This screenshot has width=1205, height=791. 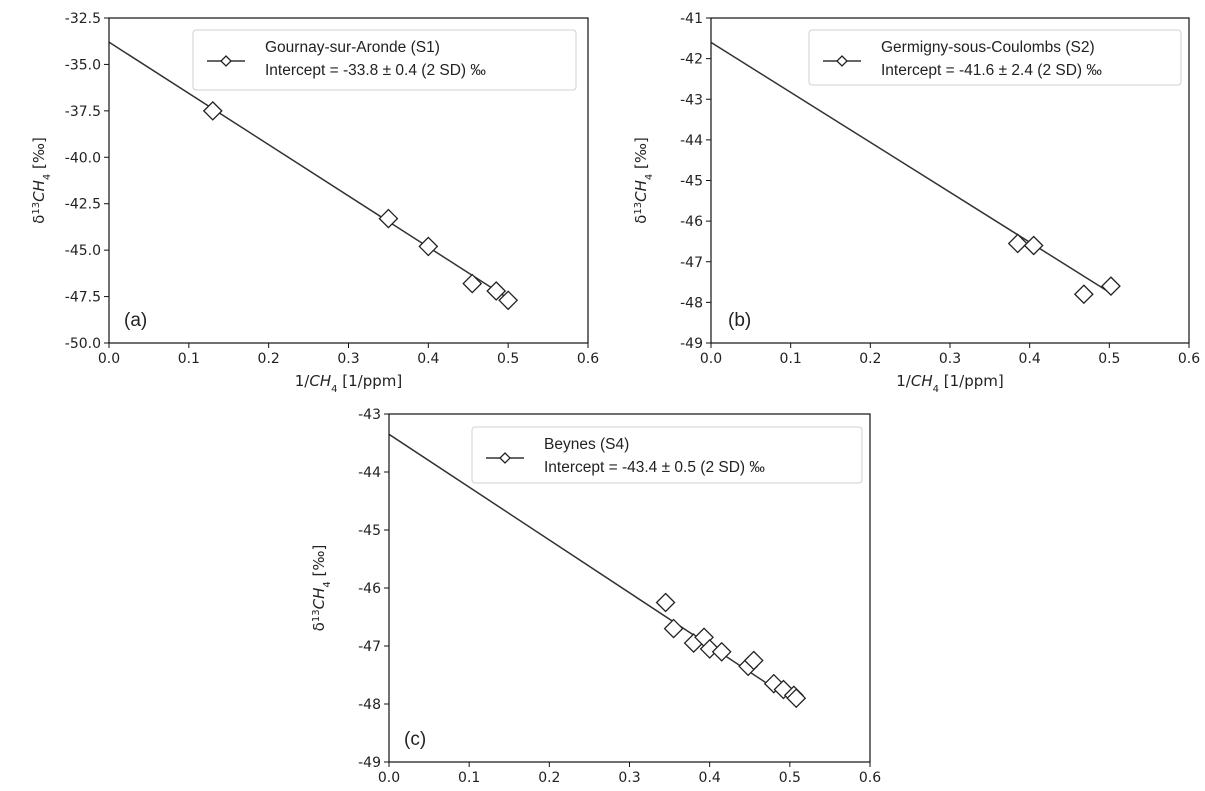 I want to click on panel-letter: (a), so click(x=135, y=320).